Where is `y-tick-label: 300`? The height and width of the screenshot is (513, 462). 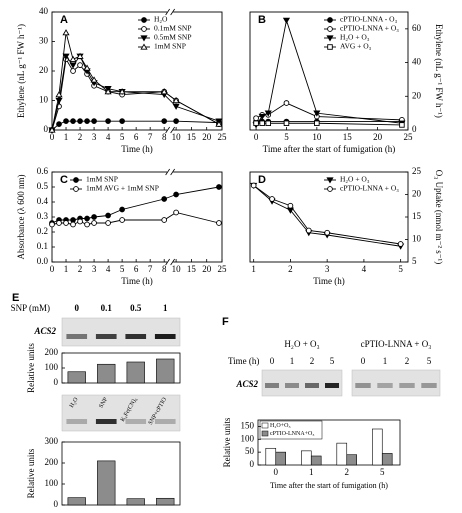 y-tick-label: 300 is located at coordinates (52, 441).